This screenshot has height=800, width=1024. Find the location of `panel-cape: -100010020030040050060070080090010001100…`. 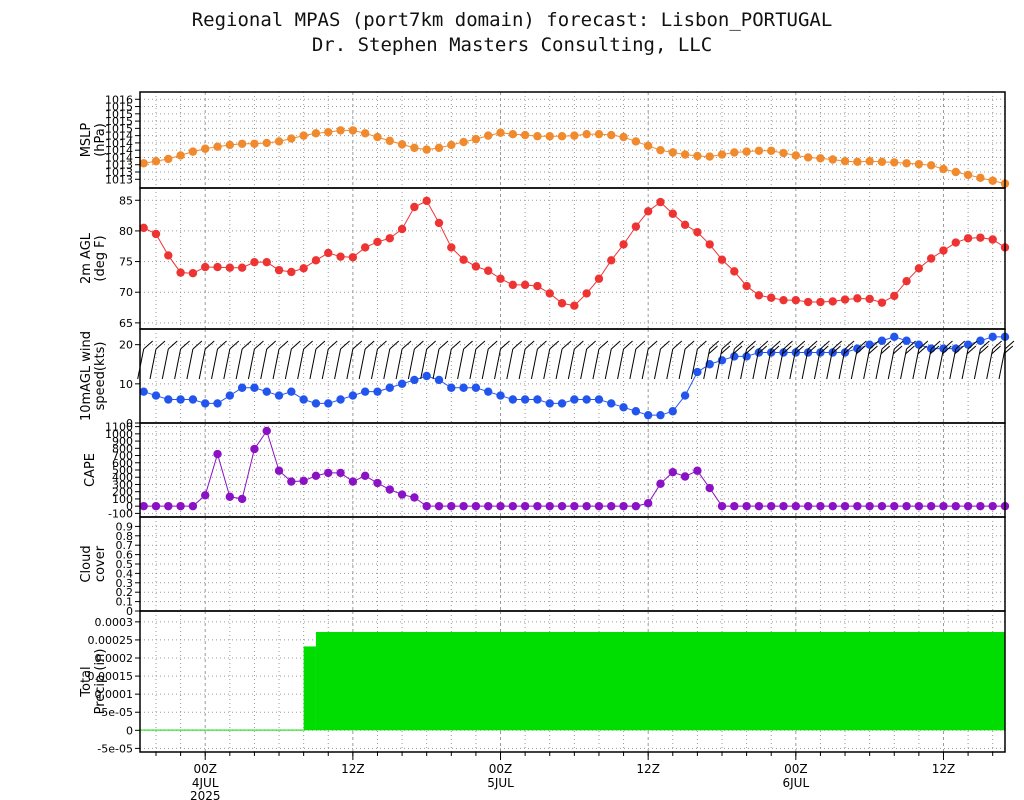

panel-cape: -100010020030040050060070080090010001100… is located at coordinates (546, 470).